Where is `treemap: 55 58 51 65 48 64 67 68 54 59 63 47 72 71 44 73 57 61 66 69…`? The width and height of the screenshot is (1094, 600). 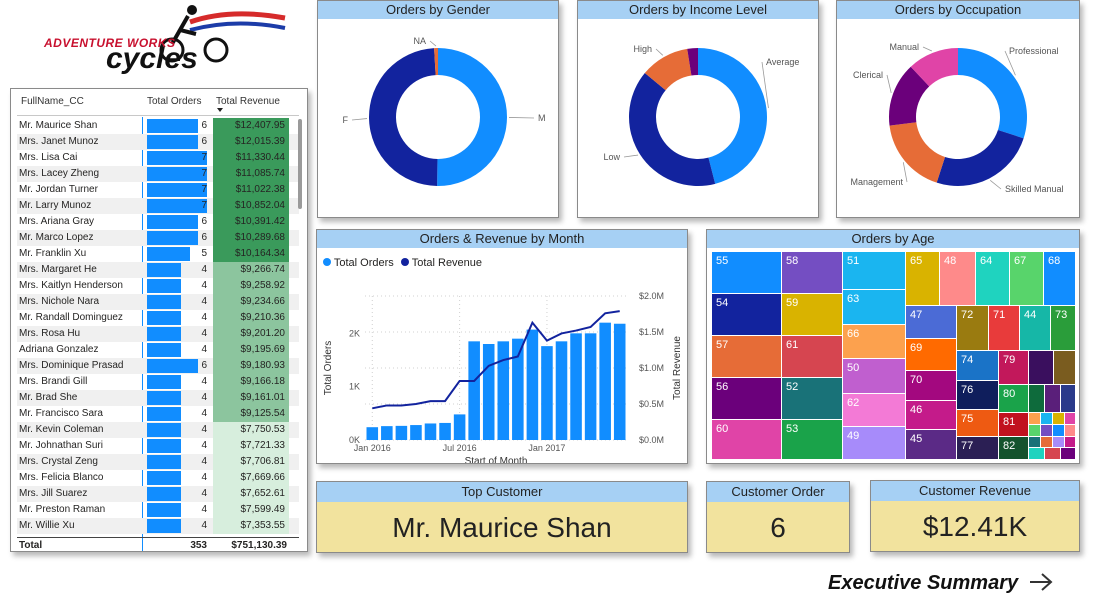 treemap: 55 58 51 65 48 64 67 68 54 59 63 47 72 71 44 73 57 61 66 69… is located at coordinates (894, 356).